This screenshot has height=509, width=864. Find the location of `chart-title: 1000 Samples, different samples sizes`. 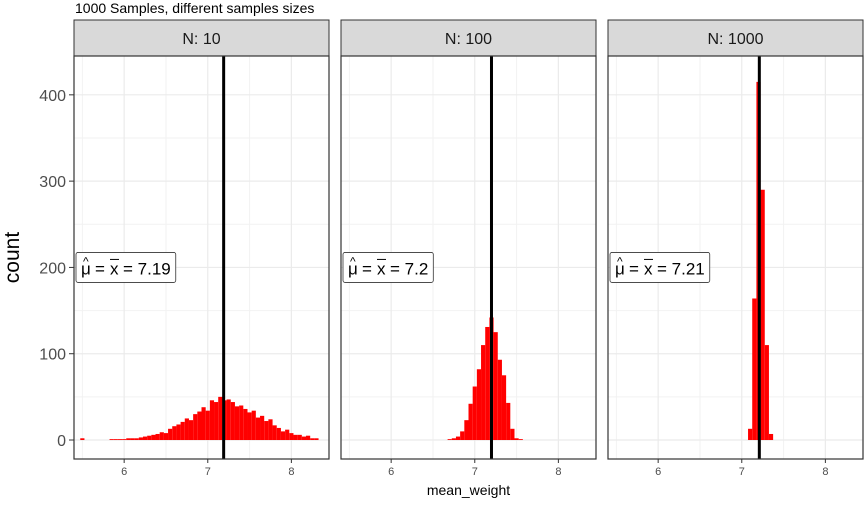

chart-title: 1000 Samples, different samples sizes is located at coordinates (194, 8).